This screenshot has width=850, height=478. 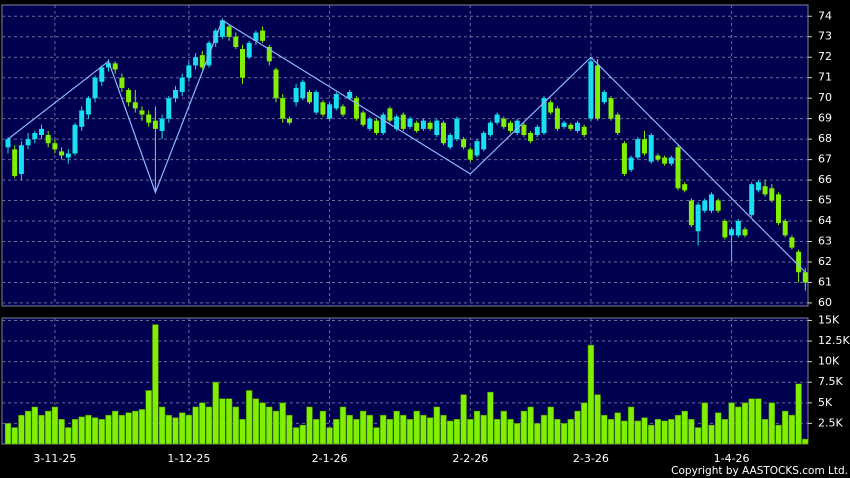 I want to click on y-tick-label: 73, so click(x=825, y=36).